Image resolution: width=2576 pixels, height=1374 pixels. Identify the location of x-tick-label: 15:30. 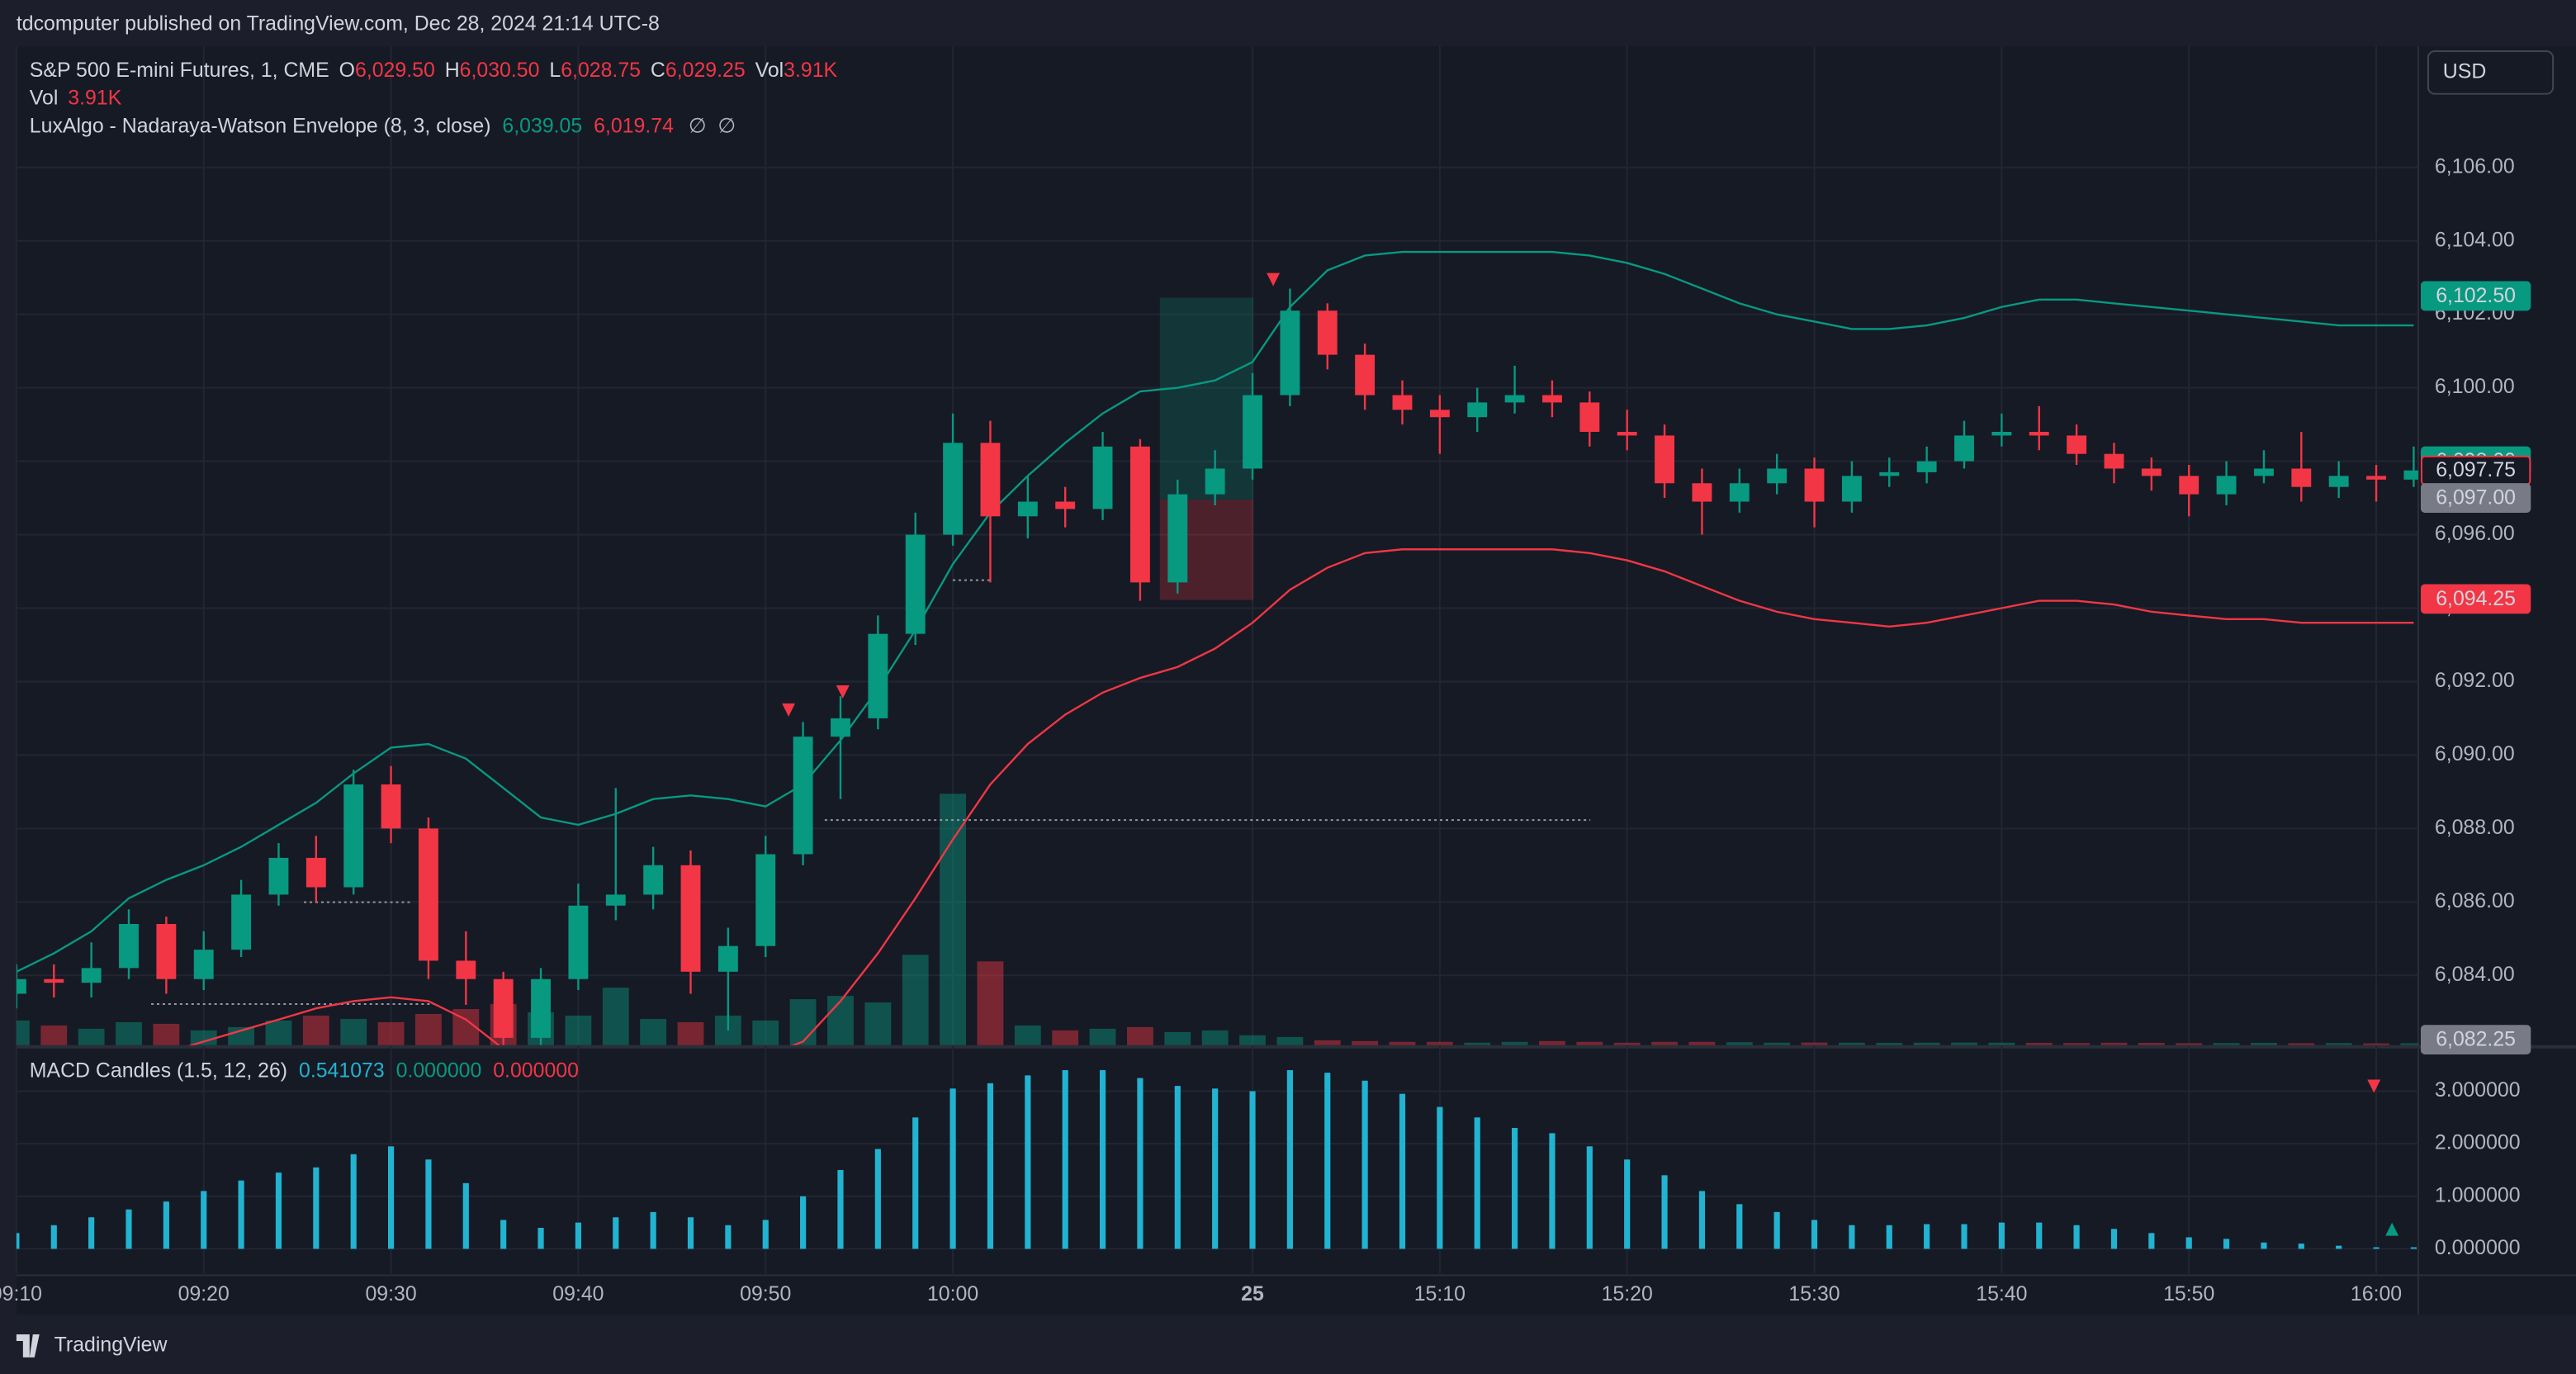
(1814, 1294).